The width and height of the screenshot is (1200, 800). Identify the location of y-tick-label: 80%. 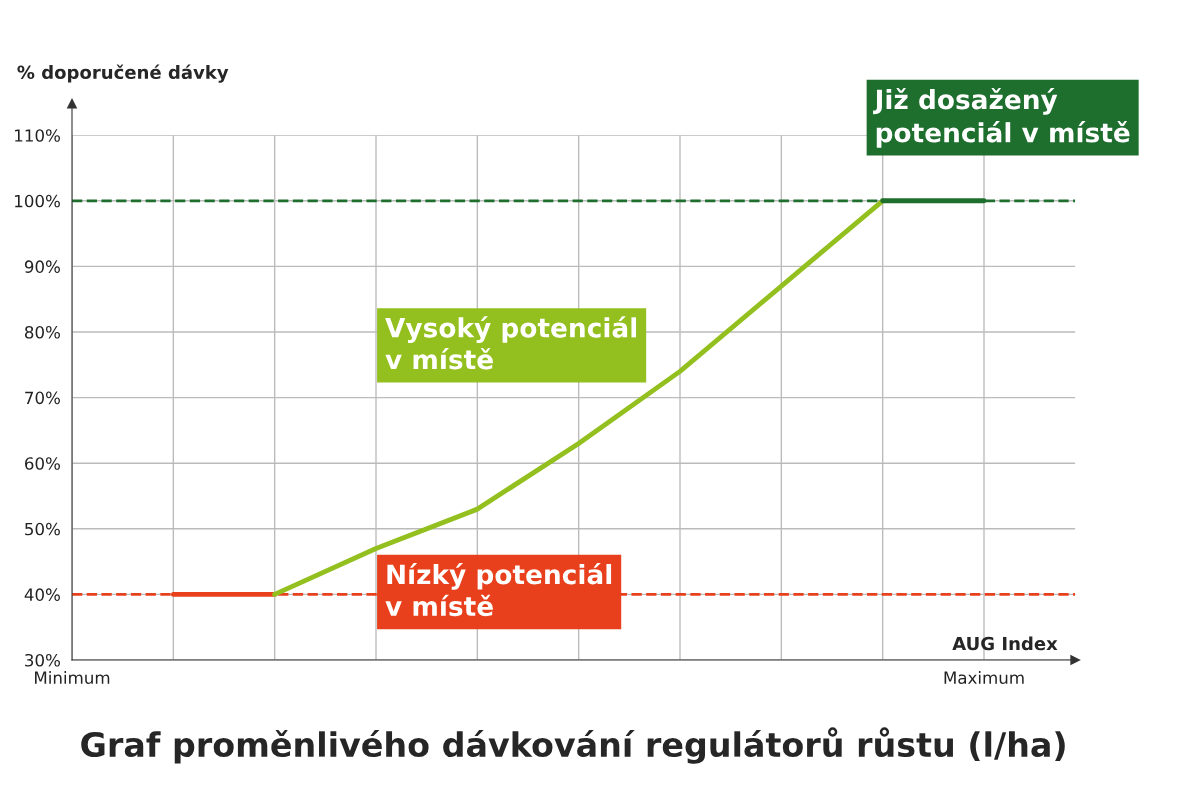
(42, 332).